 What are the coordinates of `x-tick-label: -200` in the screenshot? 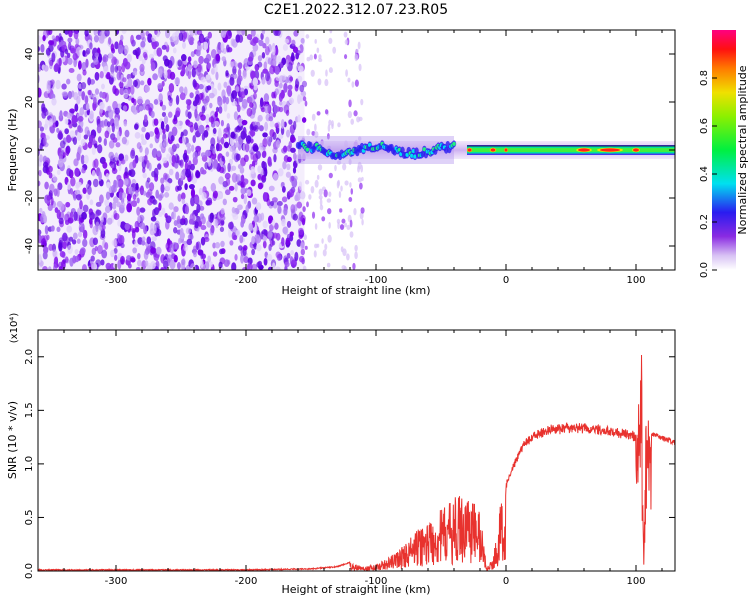 It's located at (246, 280).